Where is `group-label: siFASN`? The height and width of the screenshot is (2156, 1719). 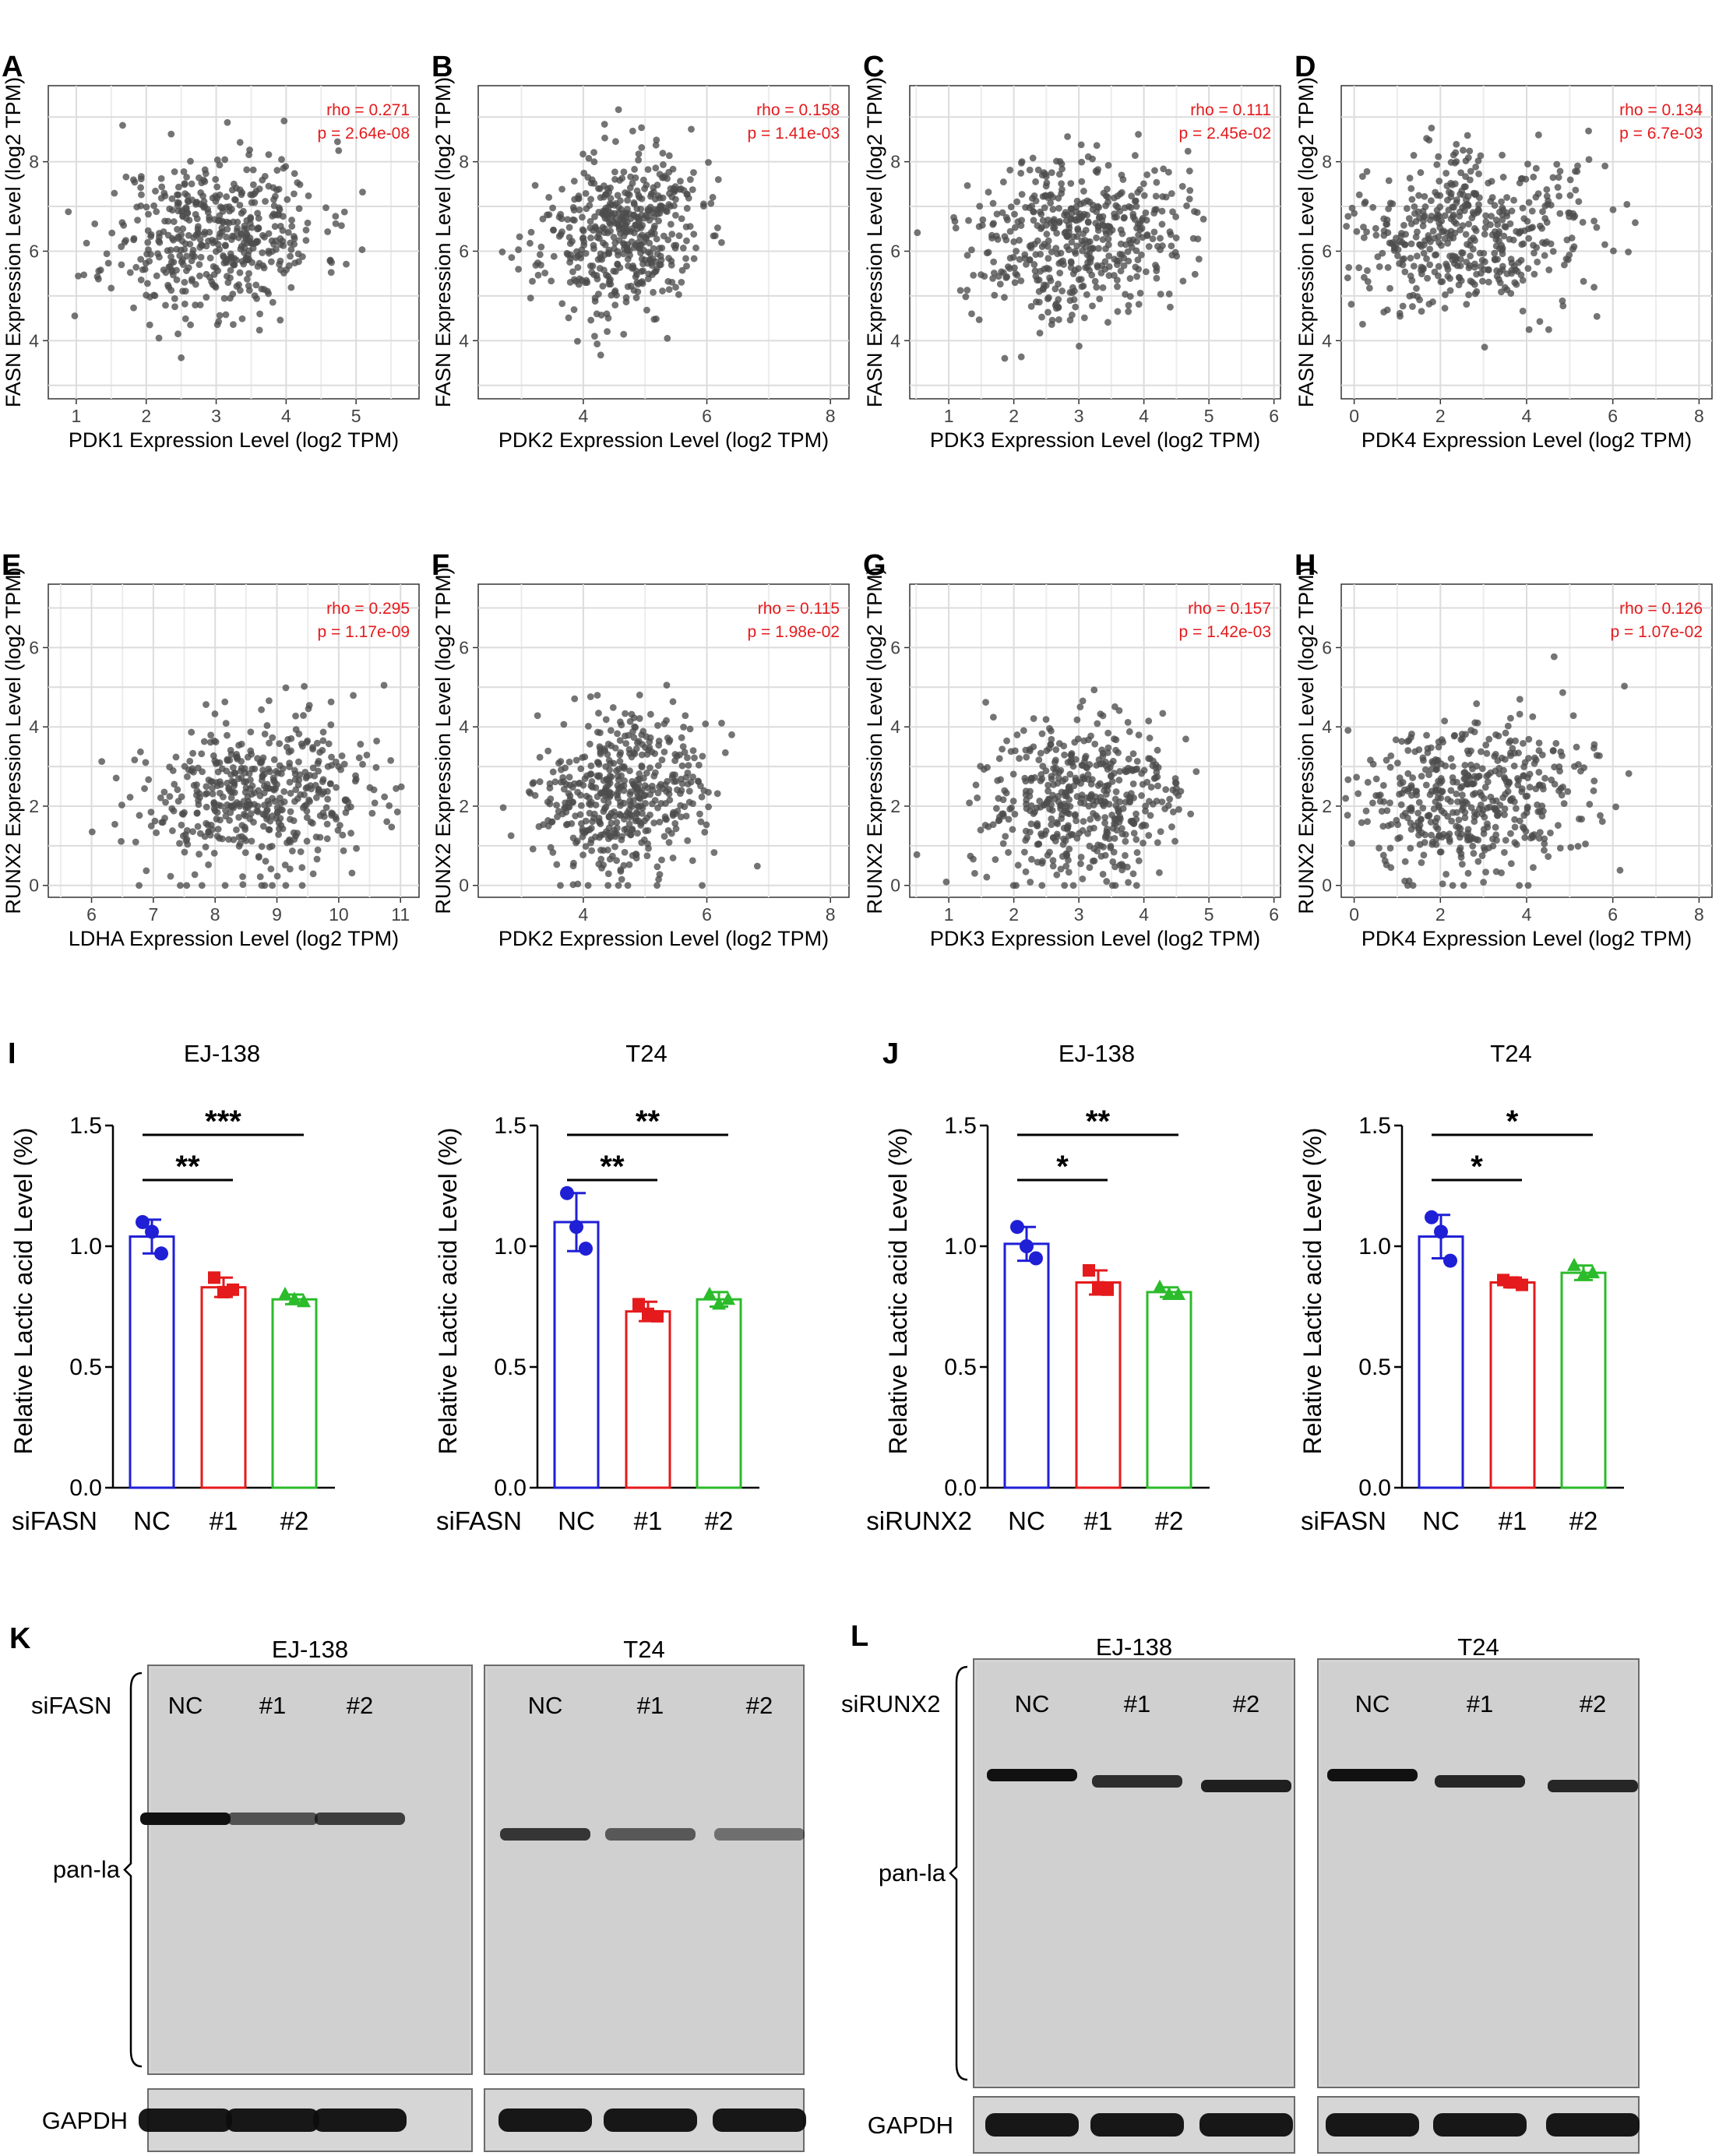
group-label: siFASN is located at coordinates (1343, 1520).